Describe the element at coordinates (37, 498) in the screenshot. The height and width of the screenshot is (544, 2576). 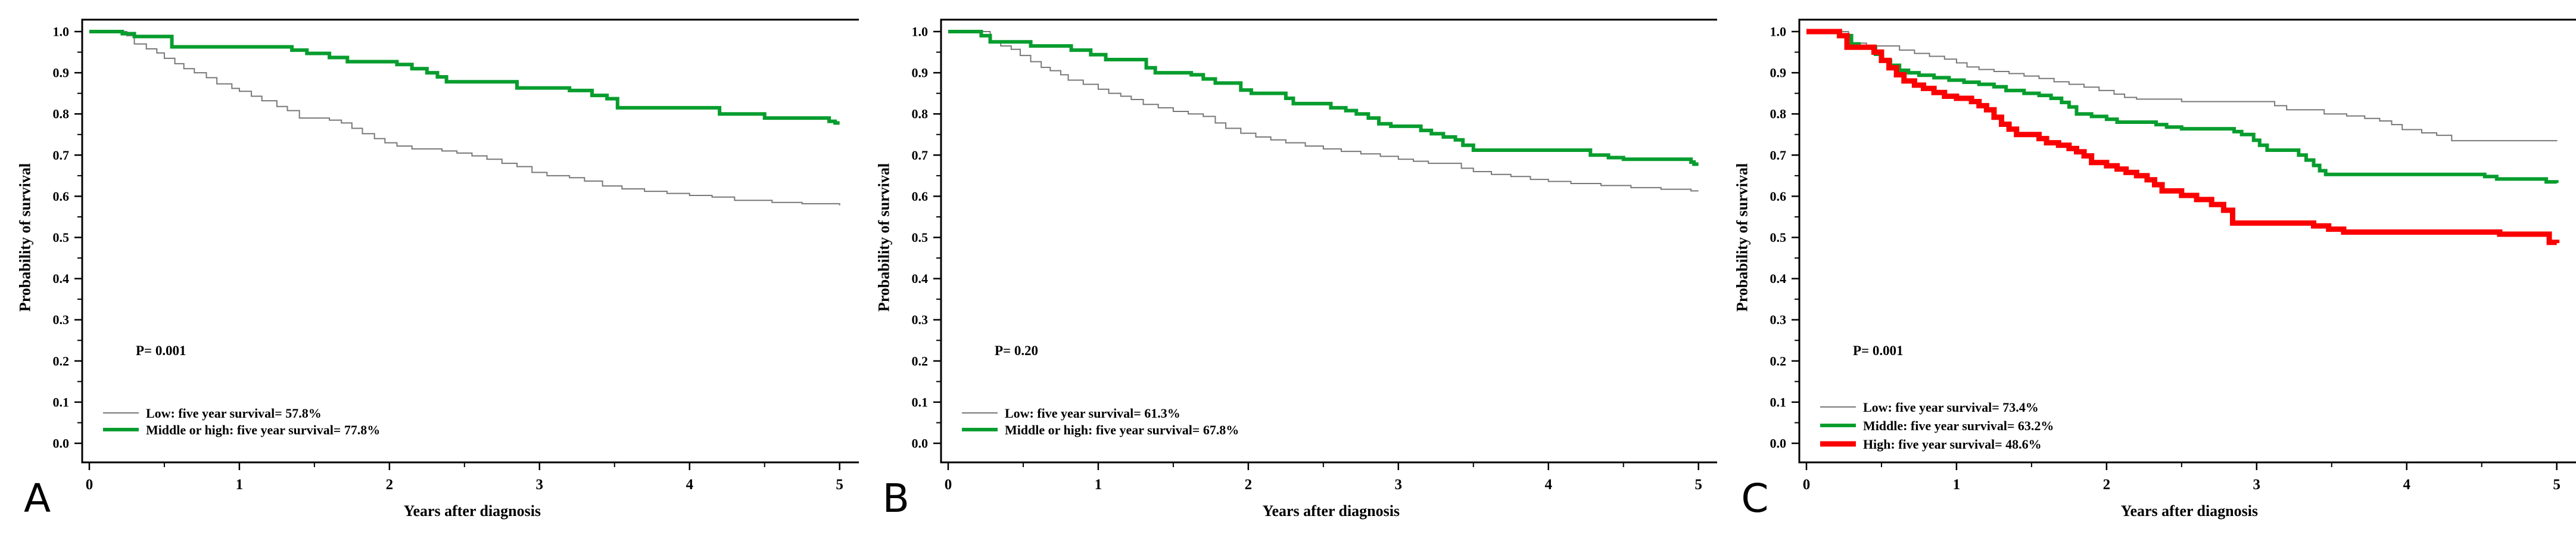
I see `panel-letter-A: A` at that location.